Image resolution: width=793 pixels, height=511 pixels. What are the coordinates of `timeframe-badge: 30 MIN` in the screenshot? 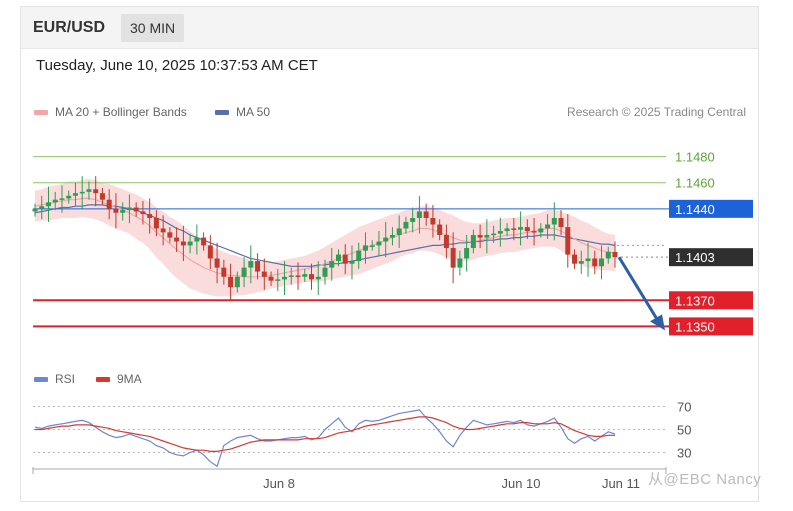 It's located at (153, 28).